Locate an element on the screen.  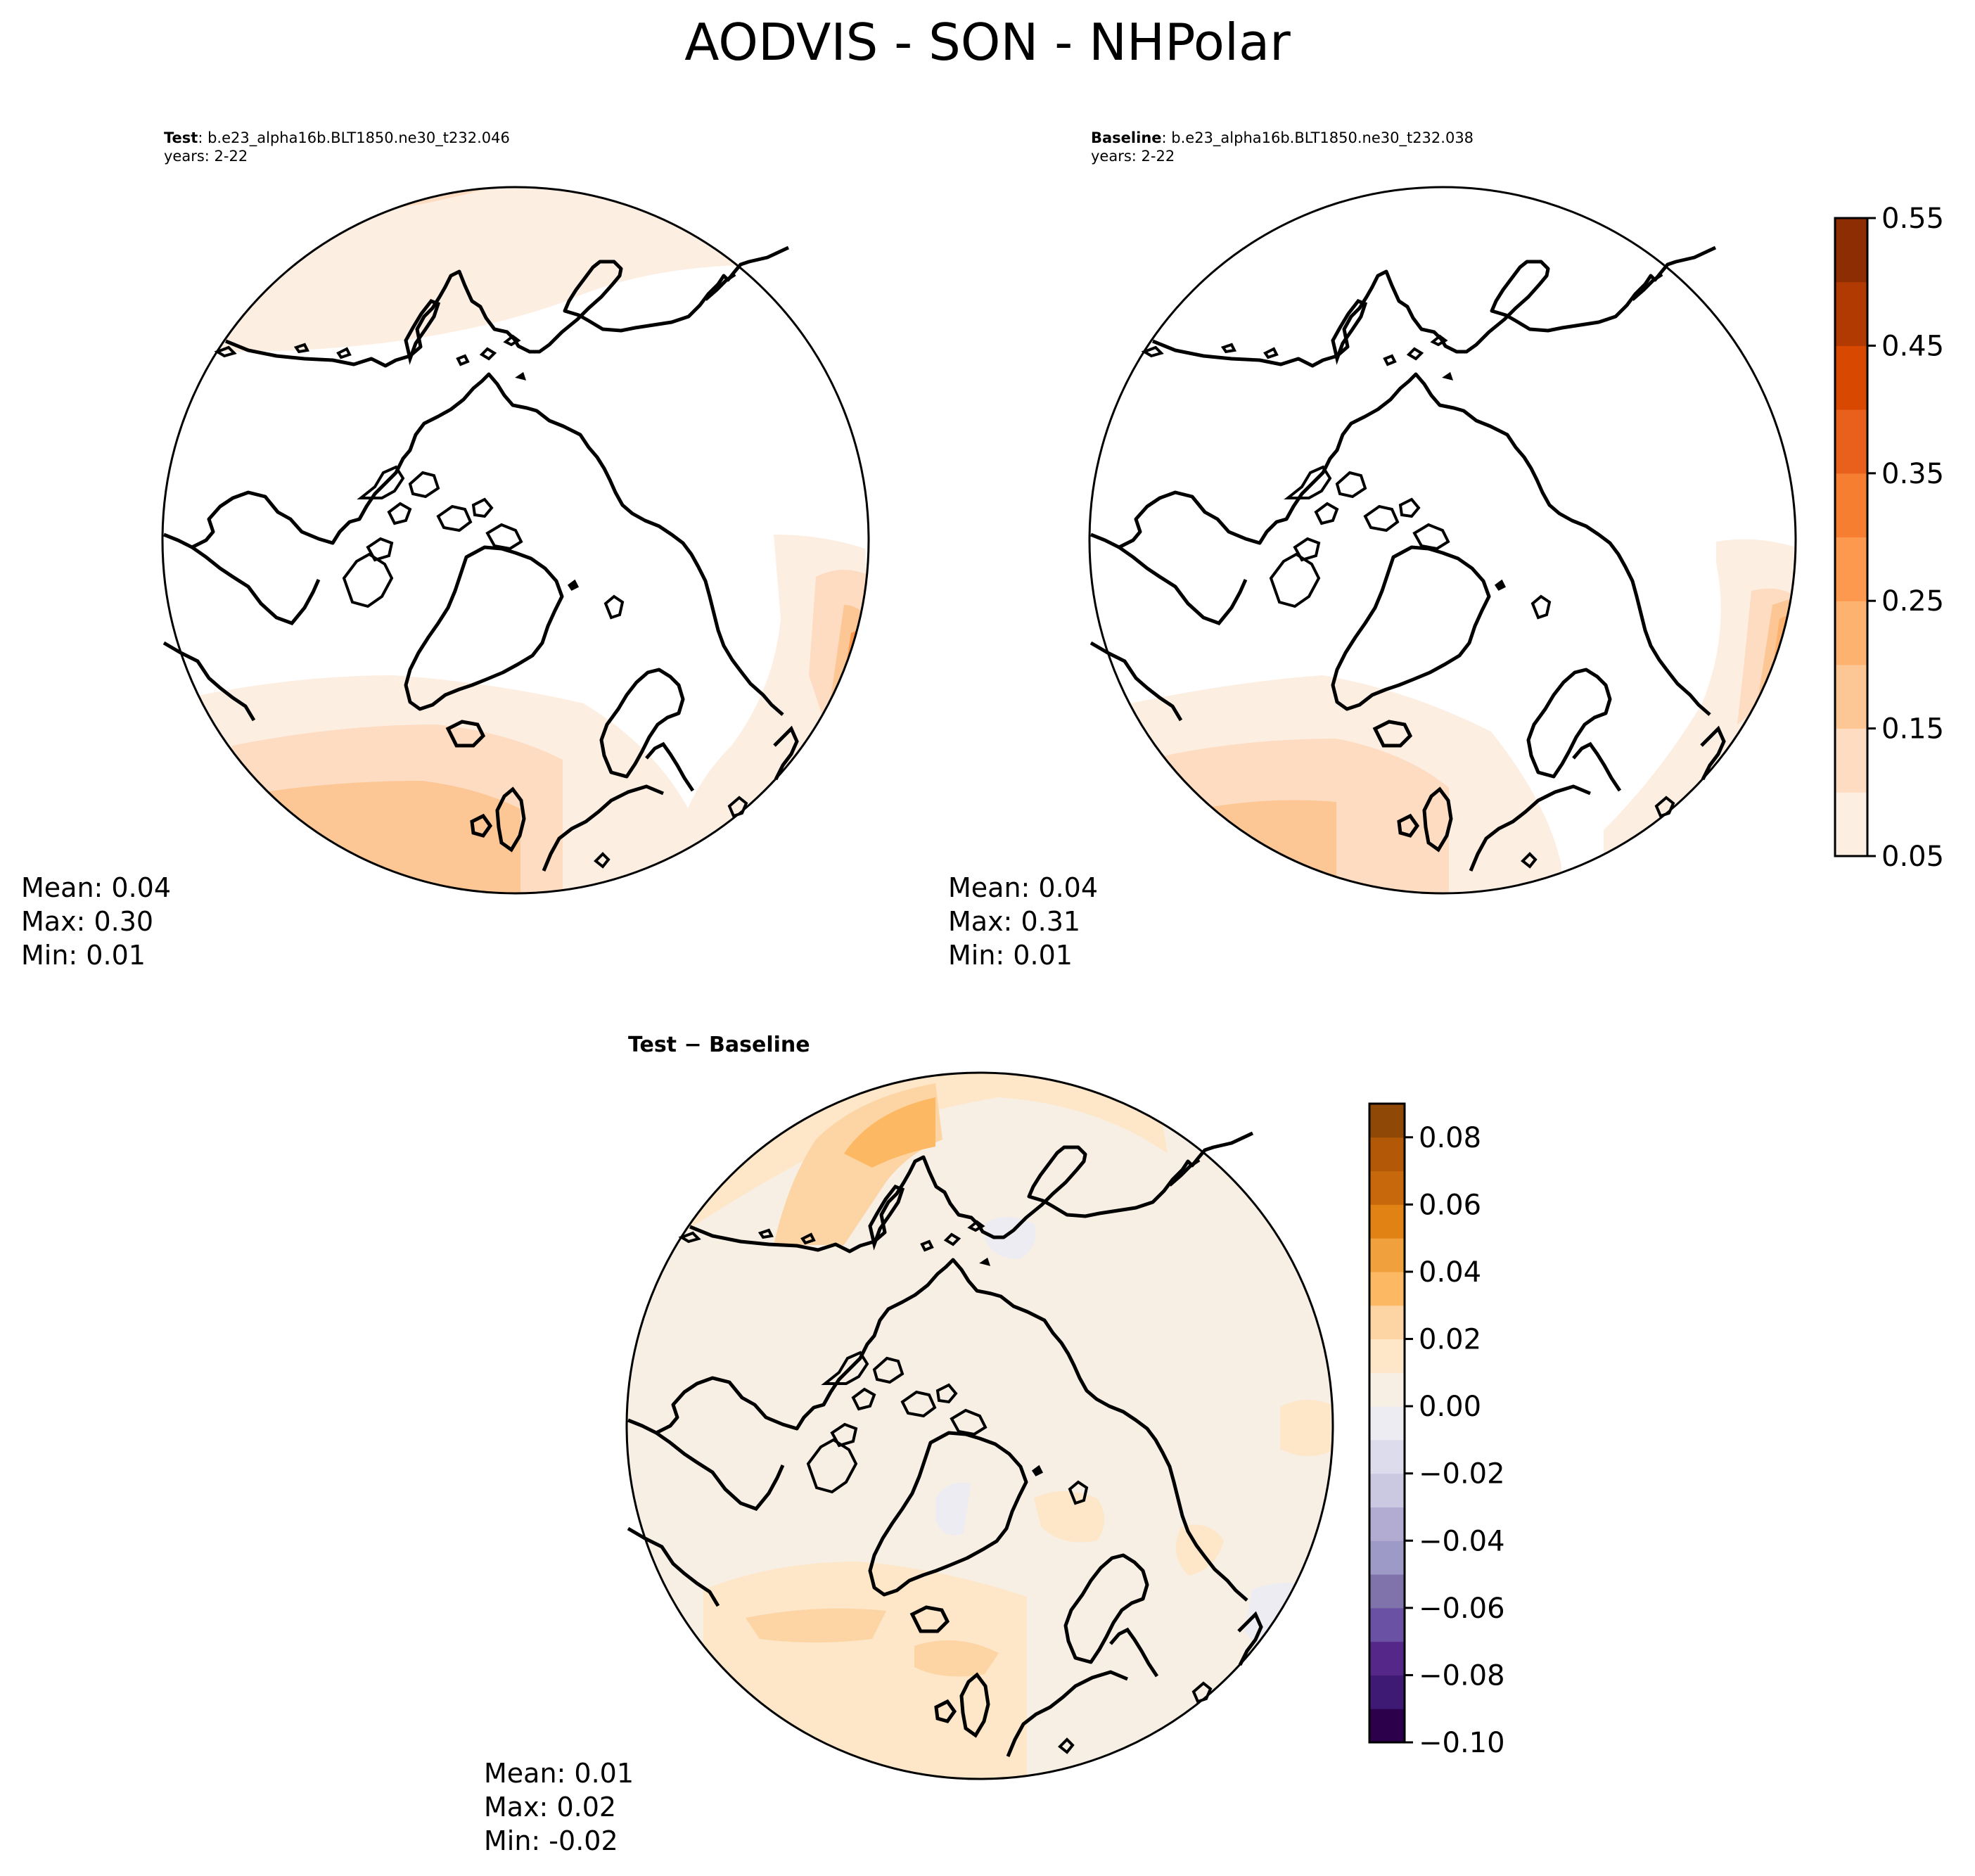
colorbar-aod: 0.05 0.15 0.25 0.35 0.45 0.55 is located at coordinates (1889, 538).